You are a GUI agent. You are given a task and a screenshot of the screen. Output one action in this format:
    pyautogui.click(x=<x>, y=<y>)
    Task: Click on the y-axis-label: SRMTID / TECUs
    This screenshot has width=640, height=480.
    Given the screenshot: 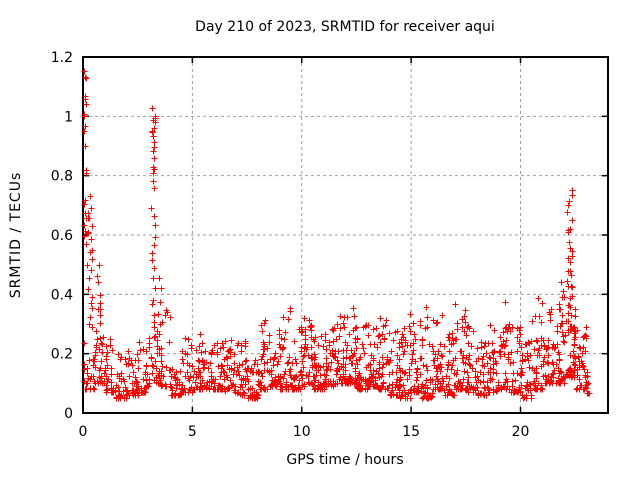 What is the action you would take?
    pyautogui.click(x=16, y=235)
    